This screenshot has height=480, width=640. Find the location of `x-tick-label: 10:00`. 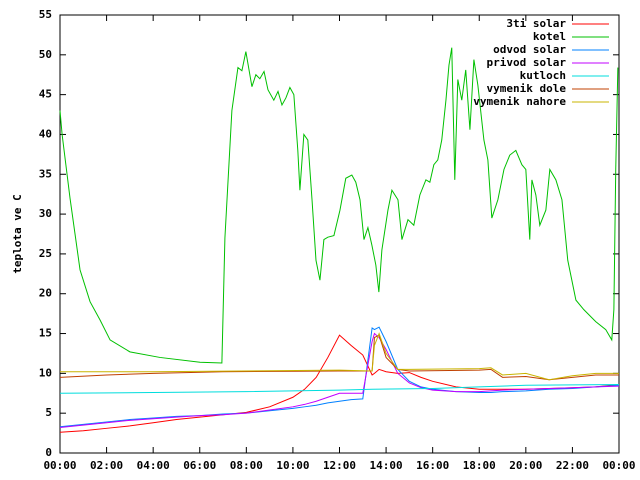

x-tick-label: 10:00 is located at coordinates (292, 465).